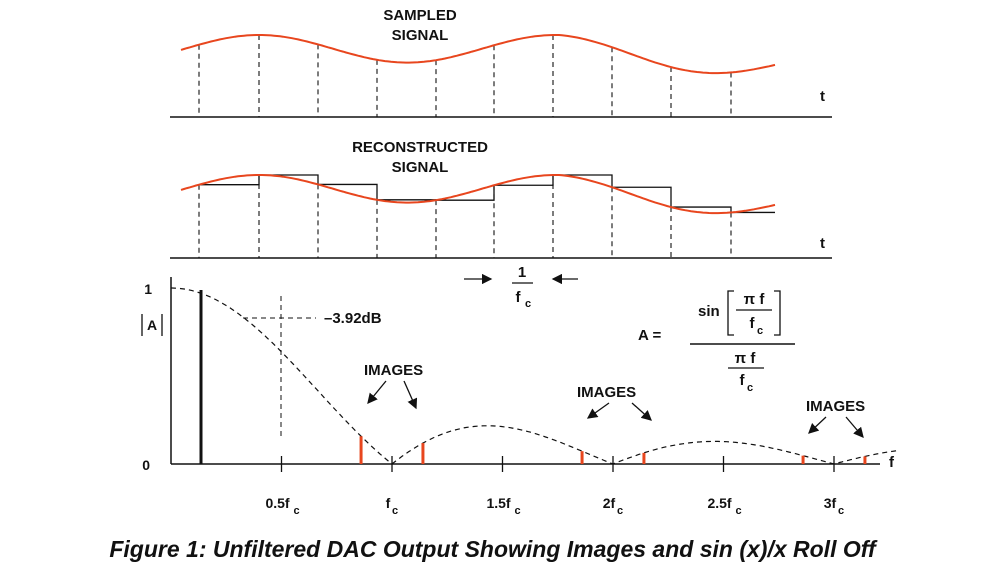  I want to click on zero-order-hold-staircase, so click(487, 194).